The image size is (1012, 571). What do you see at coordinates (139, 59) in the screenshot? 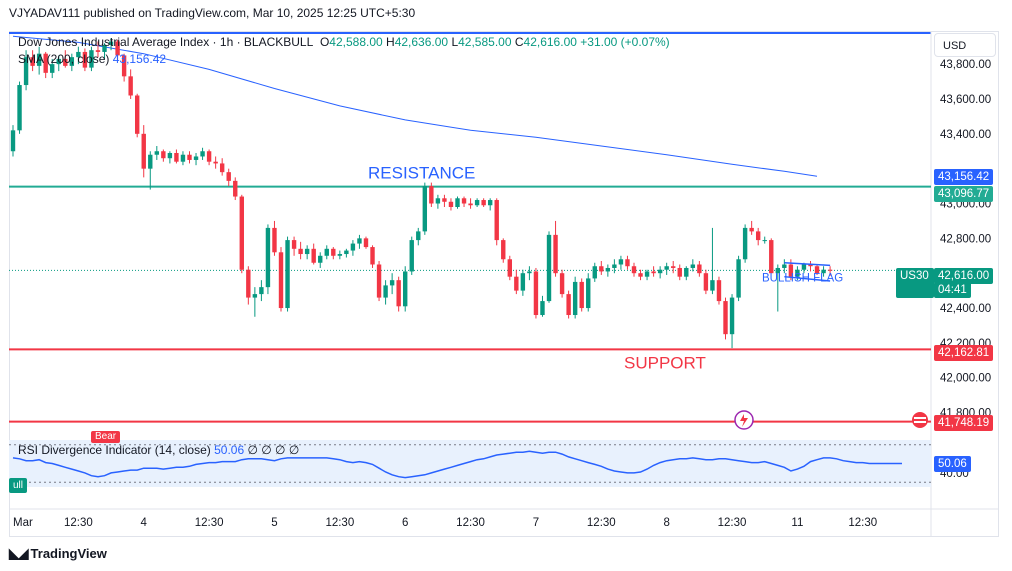
I see `sma-value: 43,156.42` at bounding box center [139, 59].